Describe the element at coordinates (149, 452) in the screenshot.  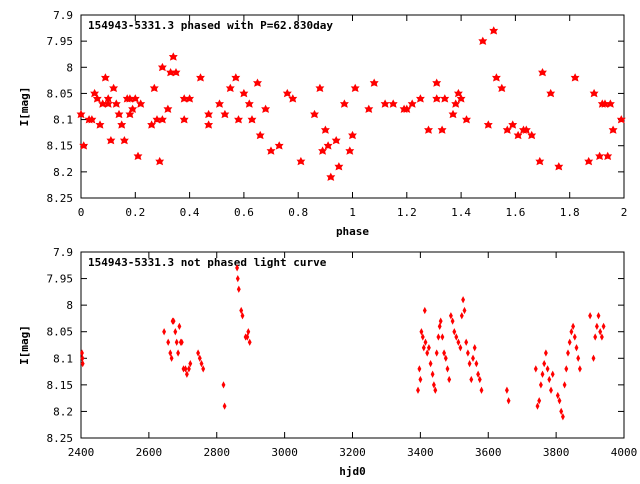
I see `chart-1-xtick-label: 2600` at that location.